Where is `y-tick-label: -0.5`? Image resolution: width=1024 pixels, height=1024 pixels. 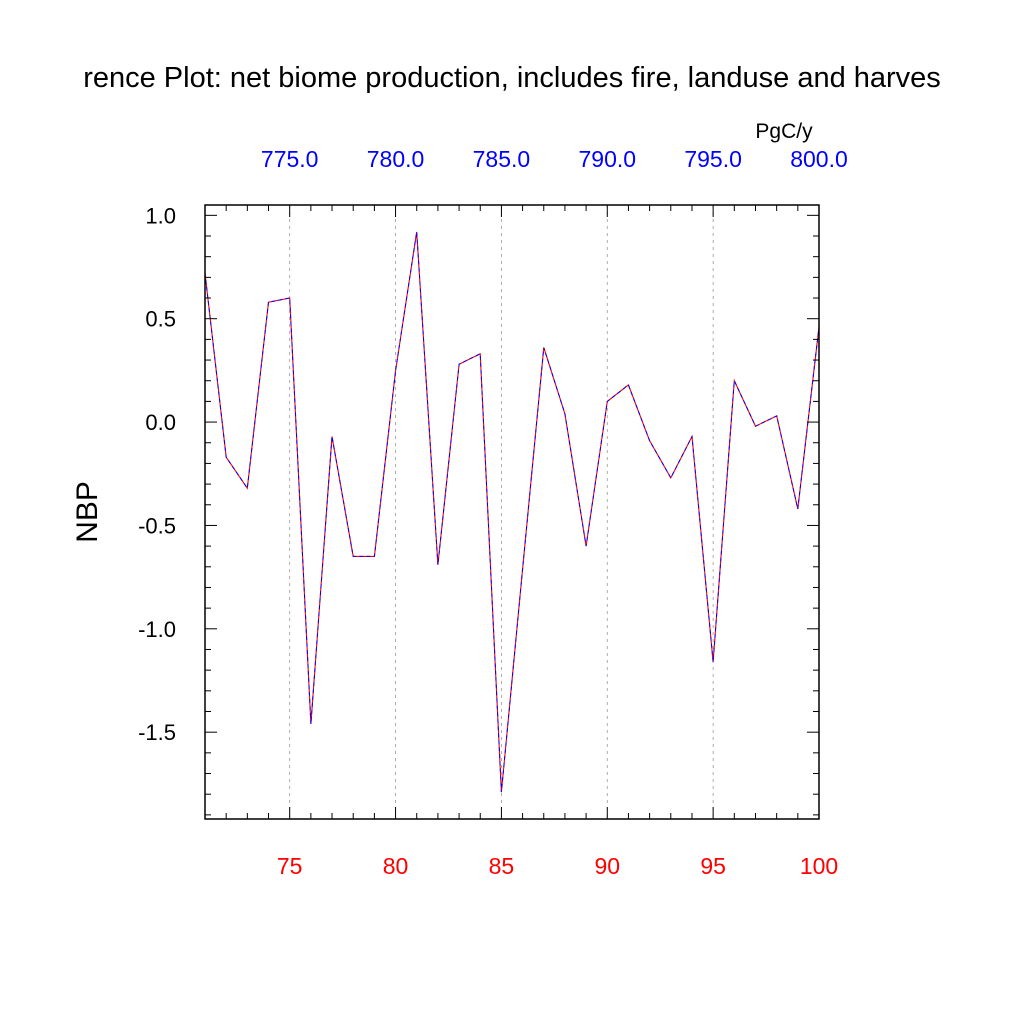
y-tick-label: -0.5 is located at coordinates (157, 525).